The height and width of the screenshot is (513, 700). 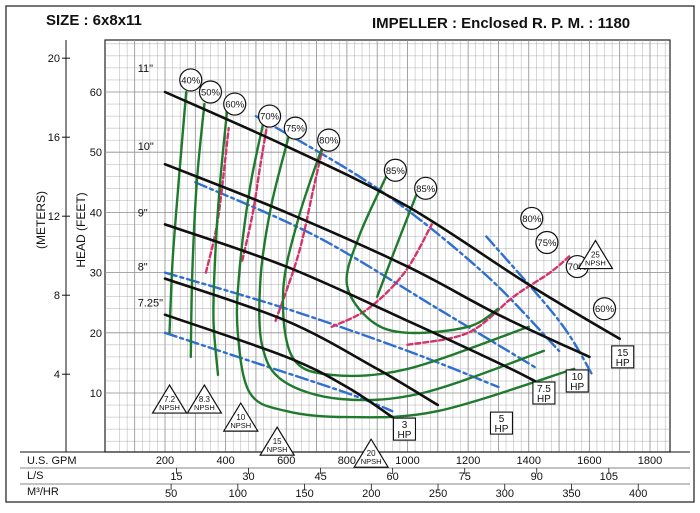 I want to click on hp-badge-value: 7.5, so click(x=544, y=389).